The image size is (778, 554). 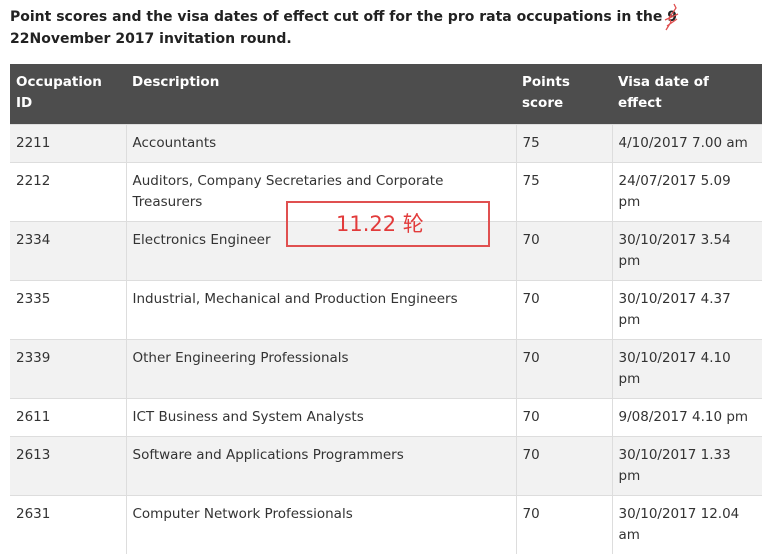 I want to click on table-row: 2211 Accountants 75 4/10/2017 7.00 am, so click(x=386, y=144).